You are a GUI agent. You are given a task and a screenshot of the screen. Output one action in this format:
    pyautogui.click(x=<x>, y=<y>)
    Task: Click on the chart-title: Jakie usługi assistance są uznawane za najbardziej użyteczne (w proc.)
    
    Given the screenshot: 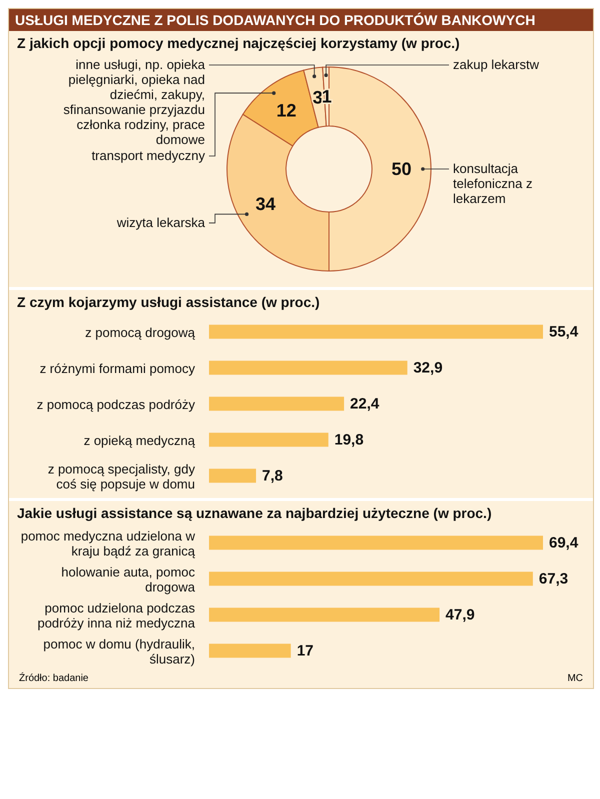 What is the action you would take?
    pyautogui.click(x=254, y=512)
    